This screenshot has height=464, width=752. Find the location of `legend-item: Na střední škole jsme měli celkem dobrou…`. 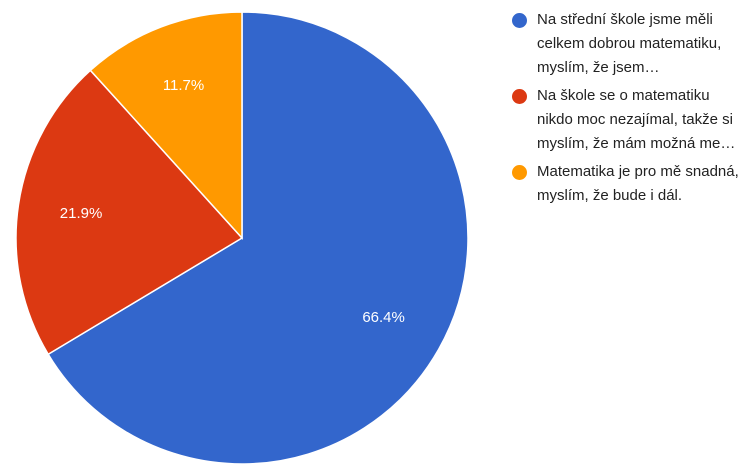

legend-item: Na střední škole jsme měli celkem dobrou… is located at coordinates (630, 44).